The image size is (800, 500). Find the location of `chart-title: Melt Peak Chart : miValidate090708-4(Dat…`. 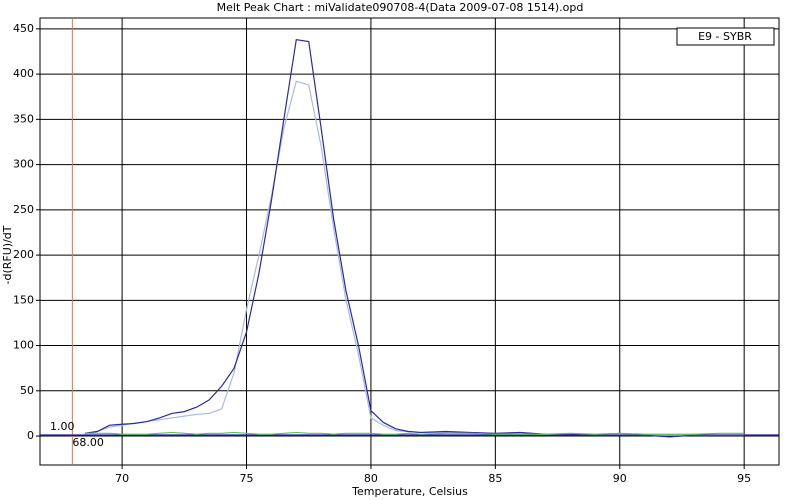

chart-title: Melt Peak Chart : miValidate090708-4(Dat… is located at coordinates (400, 7).